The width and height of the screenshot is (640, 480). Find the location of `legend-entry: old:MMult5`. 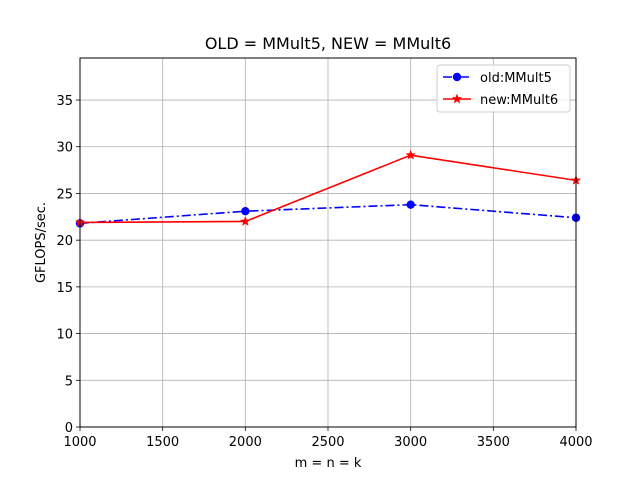

legend-entry: old:MMult5 is located at coordinates (497, 78).